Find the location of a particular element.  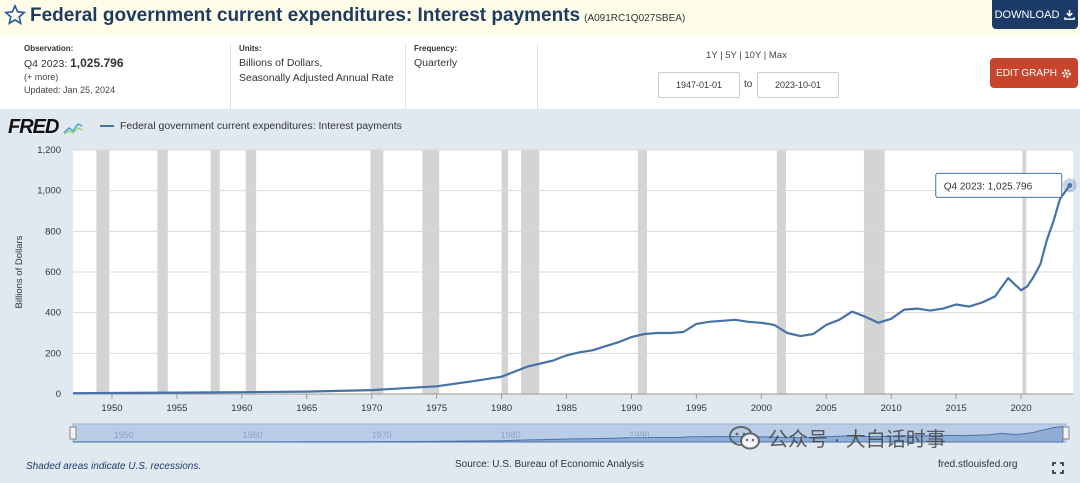

fred-logo-chart-icon is located at coordinates (73, 128).